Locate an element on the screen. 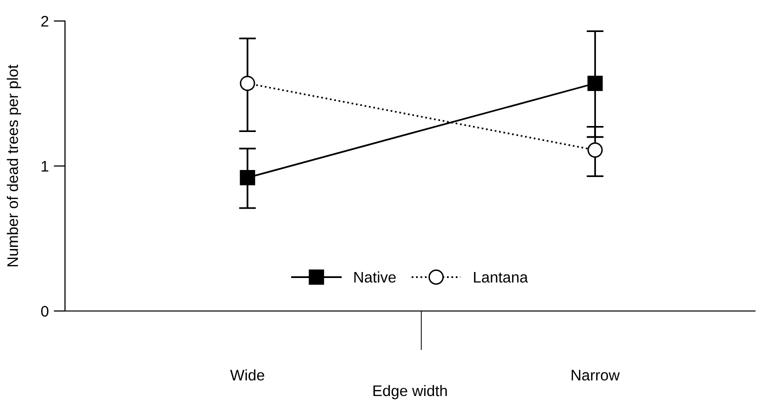 This screenshot has height=401, width=759. legend-label: Lantana is located at coordinates (501, 277).